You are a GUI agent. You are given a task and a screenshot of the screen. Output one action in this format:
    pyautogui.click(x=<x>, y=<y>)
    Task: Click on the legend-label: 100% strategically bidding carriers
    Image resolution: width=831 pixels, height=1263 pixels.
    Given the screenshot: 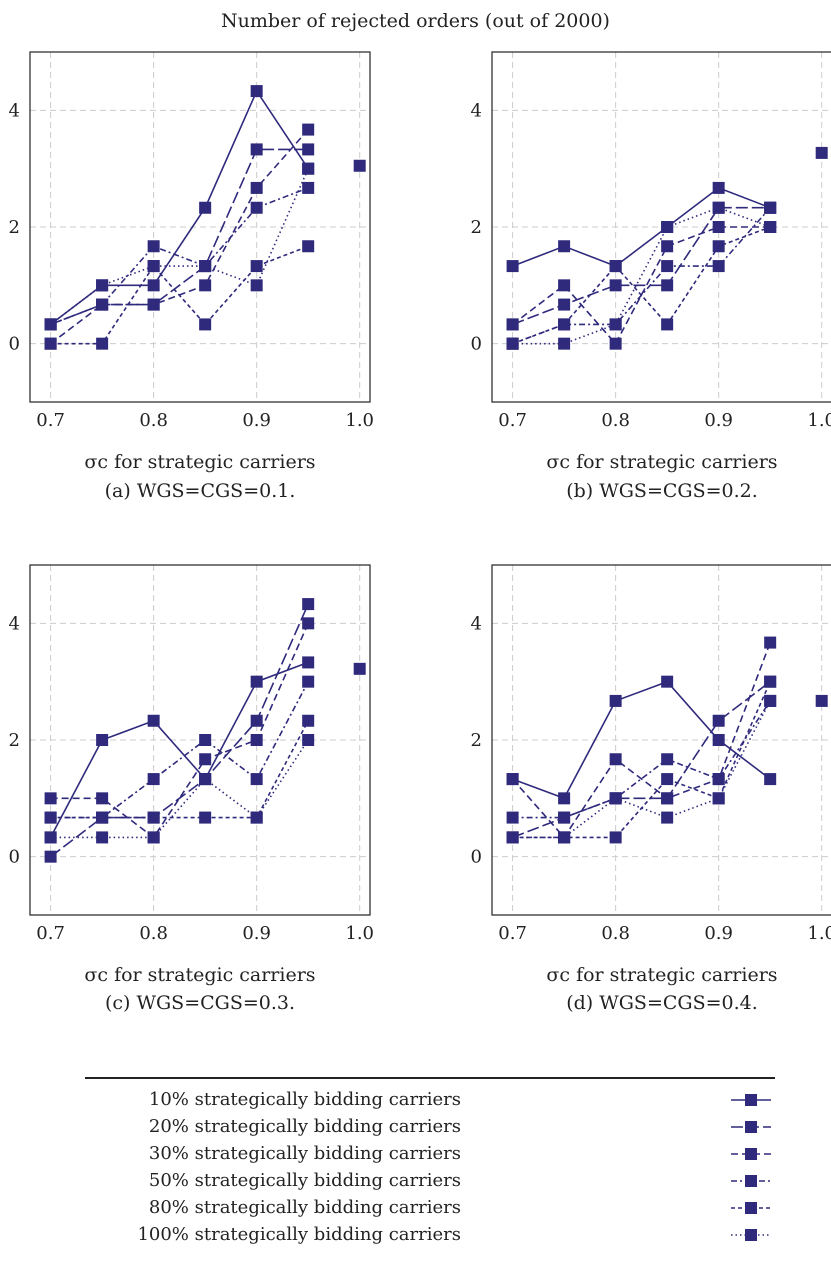 What is the action you would take?
    pyautogui.click(x=299, y=1234)
    